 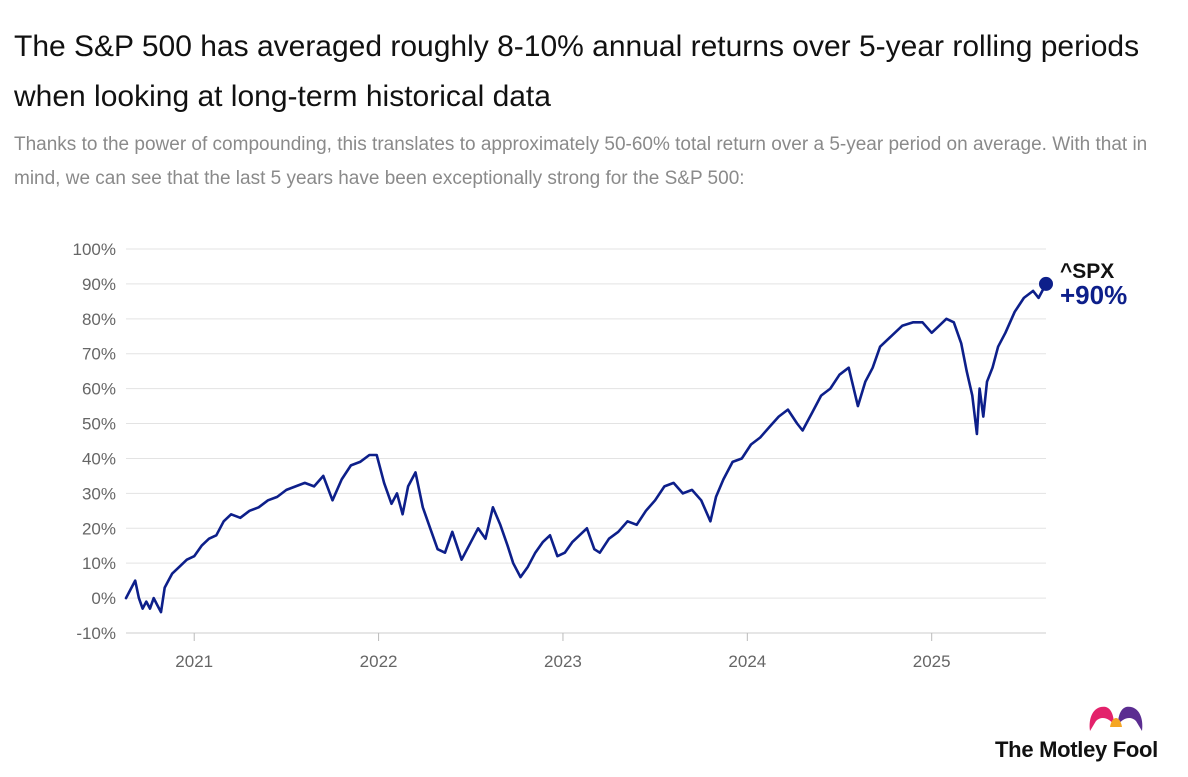 What do you see at coordinates (99, 319) in the screenshot?
I see `y-tick-label: 80%` at bounding box center [99, 319].